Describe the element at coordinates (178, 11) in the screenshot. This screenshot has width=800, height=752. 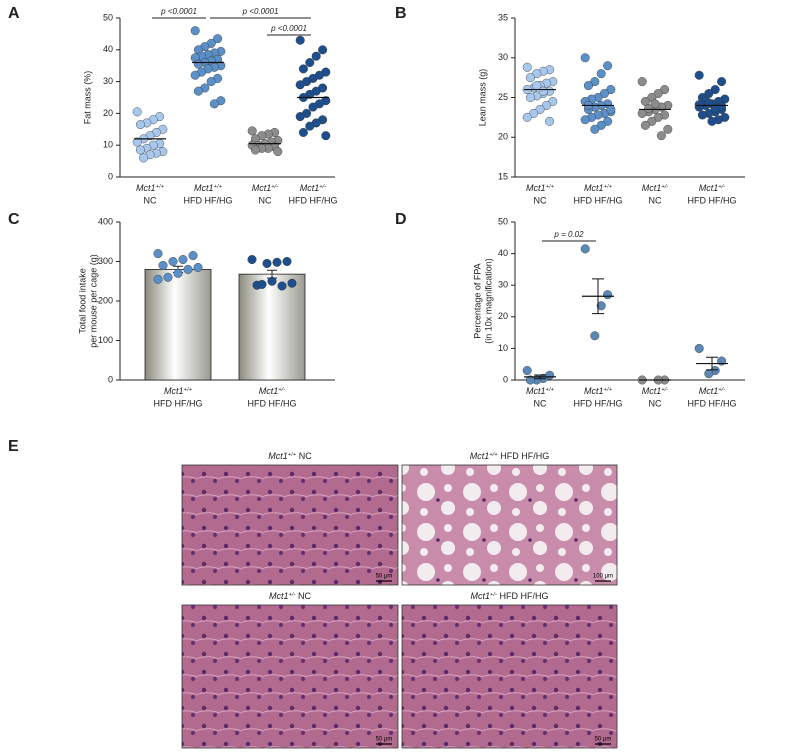
I see `p-value: p <0.0001` at that location.